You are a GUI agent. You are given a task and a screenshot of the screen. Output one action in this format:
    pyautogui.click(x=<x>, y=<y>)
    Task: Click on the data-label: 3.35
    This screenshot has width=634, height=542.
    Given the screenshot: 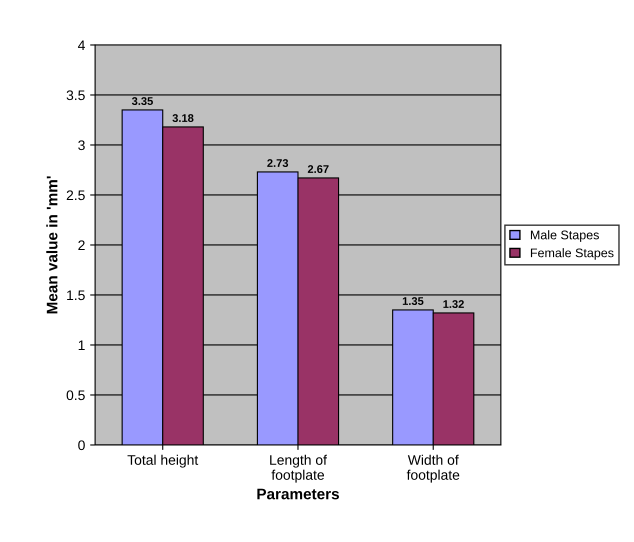 What is the action you would take?
    pyautogui.click(x=142, y=101)
    